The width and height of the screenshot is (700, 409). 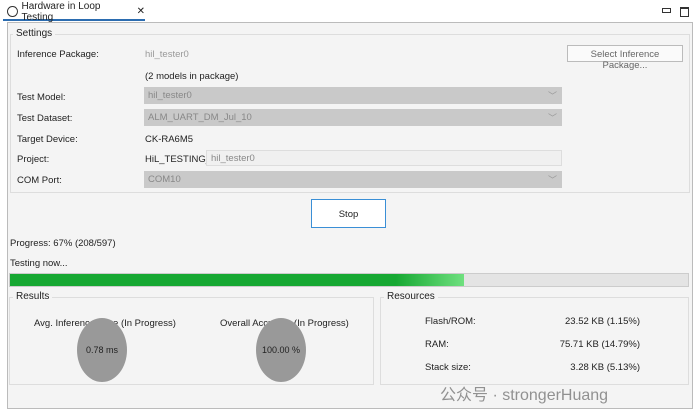 I want to click on tab-title: Hardware in Loop Testing, so click(x=61, y=11).